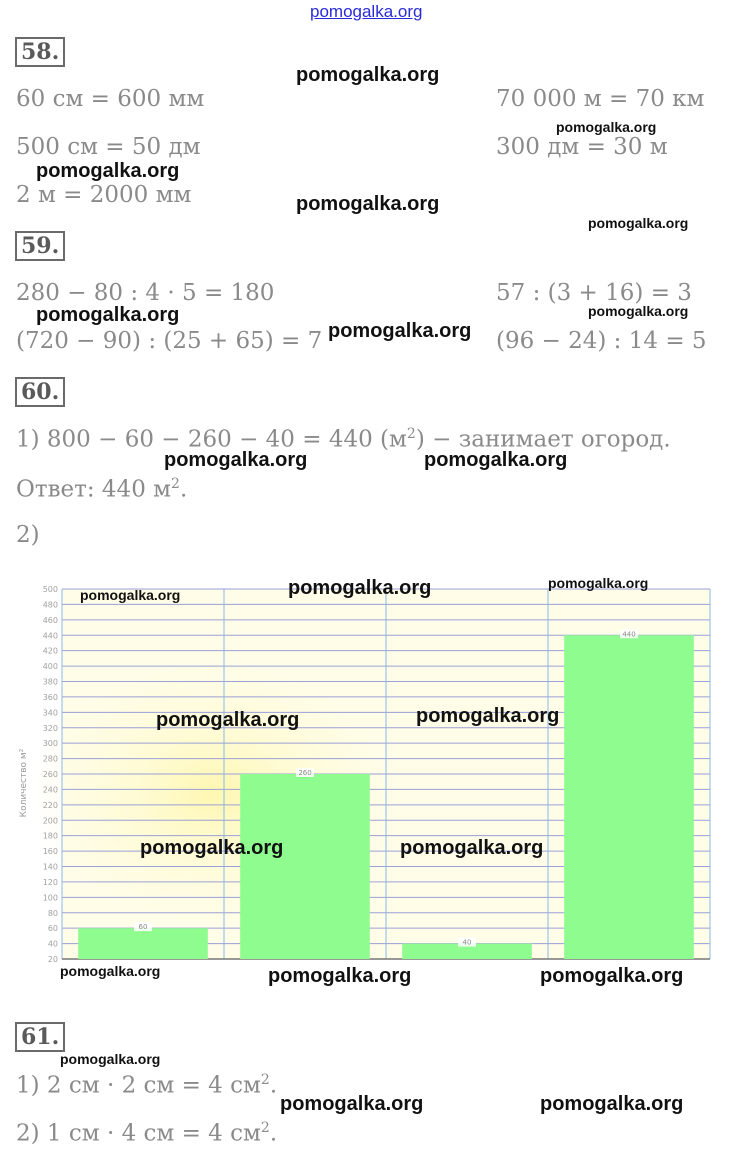 The image size is (732, 1160). Describe the element at coordinates (50, 682) in the screenshot. I see `chart-y-tick-label: 380` at that location.